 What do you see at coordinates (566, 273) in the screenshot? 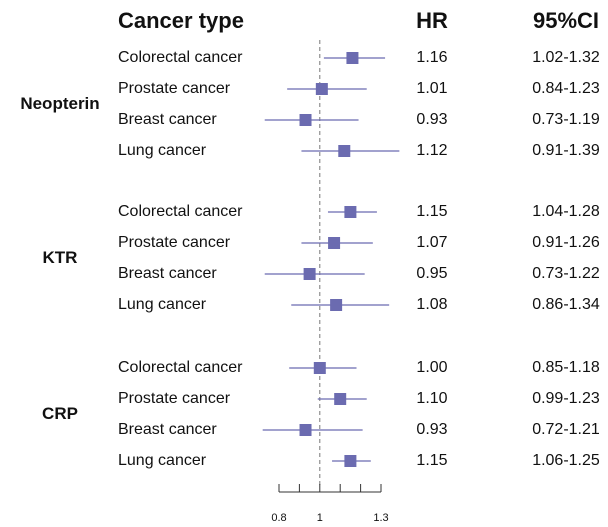
I see `ci-label: 0.73-1.22` at bounding box center [566, 273].